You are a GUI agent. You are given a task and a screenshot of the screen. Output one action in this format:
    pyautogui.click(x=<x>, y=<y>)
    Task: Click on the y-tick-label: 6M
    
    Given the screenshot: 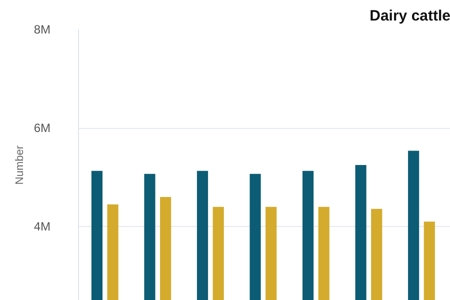 What is the action you would take?
    pyautogui.click(x=42, y=128)
    